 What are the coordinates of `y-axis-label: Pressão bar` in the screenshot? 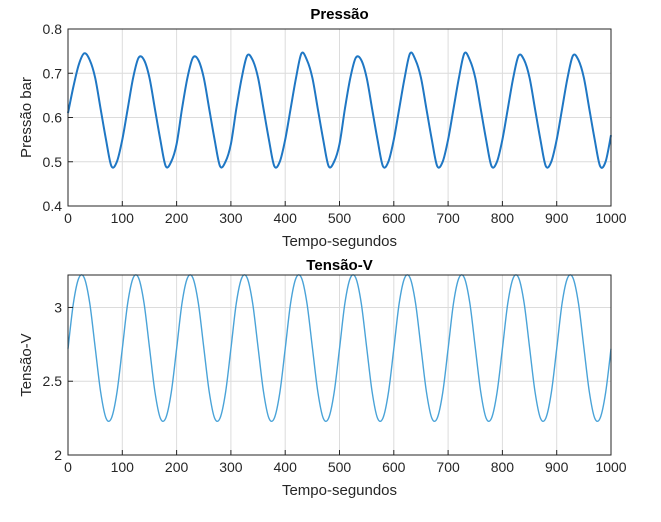 It's located at (26, 117).